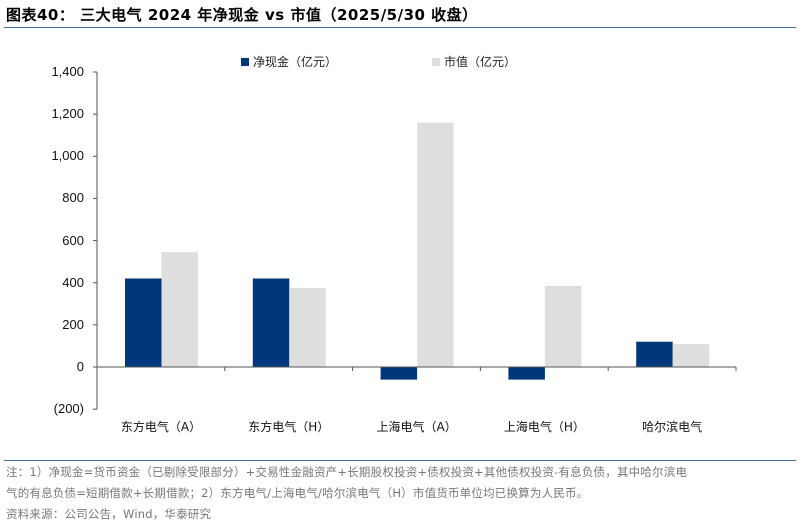  I want to click on legend-item-net-cash: 净现金（亿元）, so click(289, 61).